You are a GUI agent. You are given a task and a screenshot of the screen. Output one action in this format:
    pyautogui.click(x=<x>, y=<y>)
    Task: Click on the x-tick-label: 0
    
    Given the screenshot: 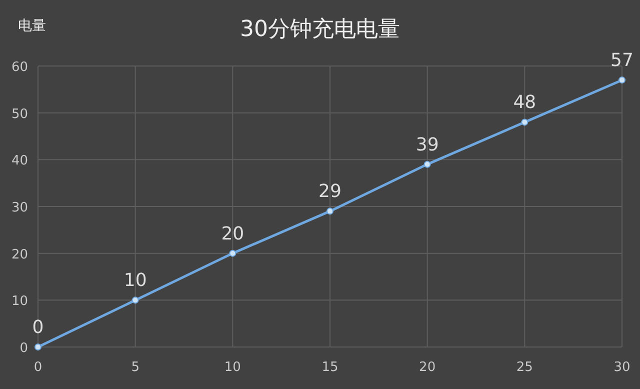 What is the action you would take?
    pyautogui.click(x=38, y=367)
    